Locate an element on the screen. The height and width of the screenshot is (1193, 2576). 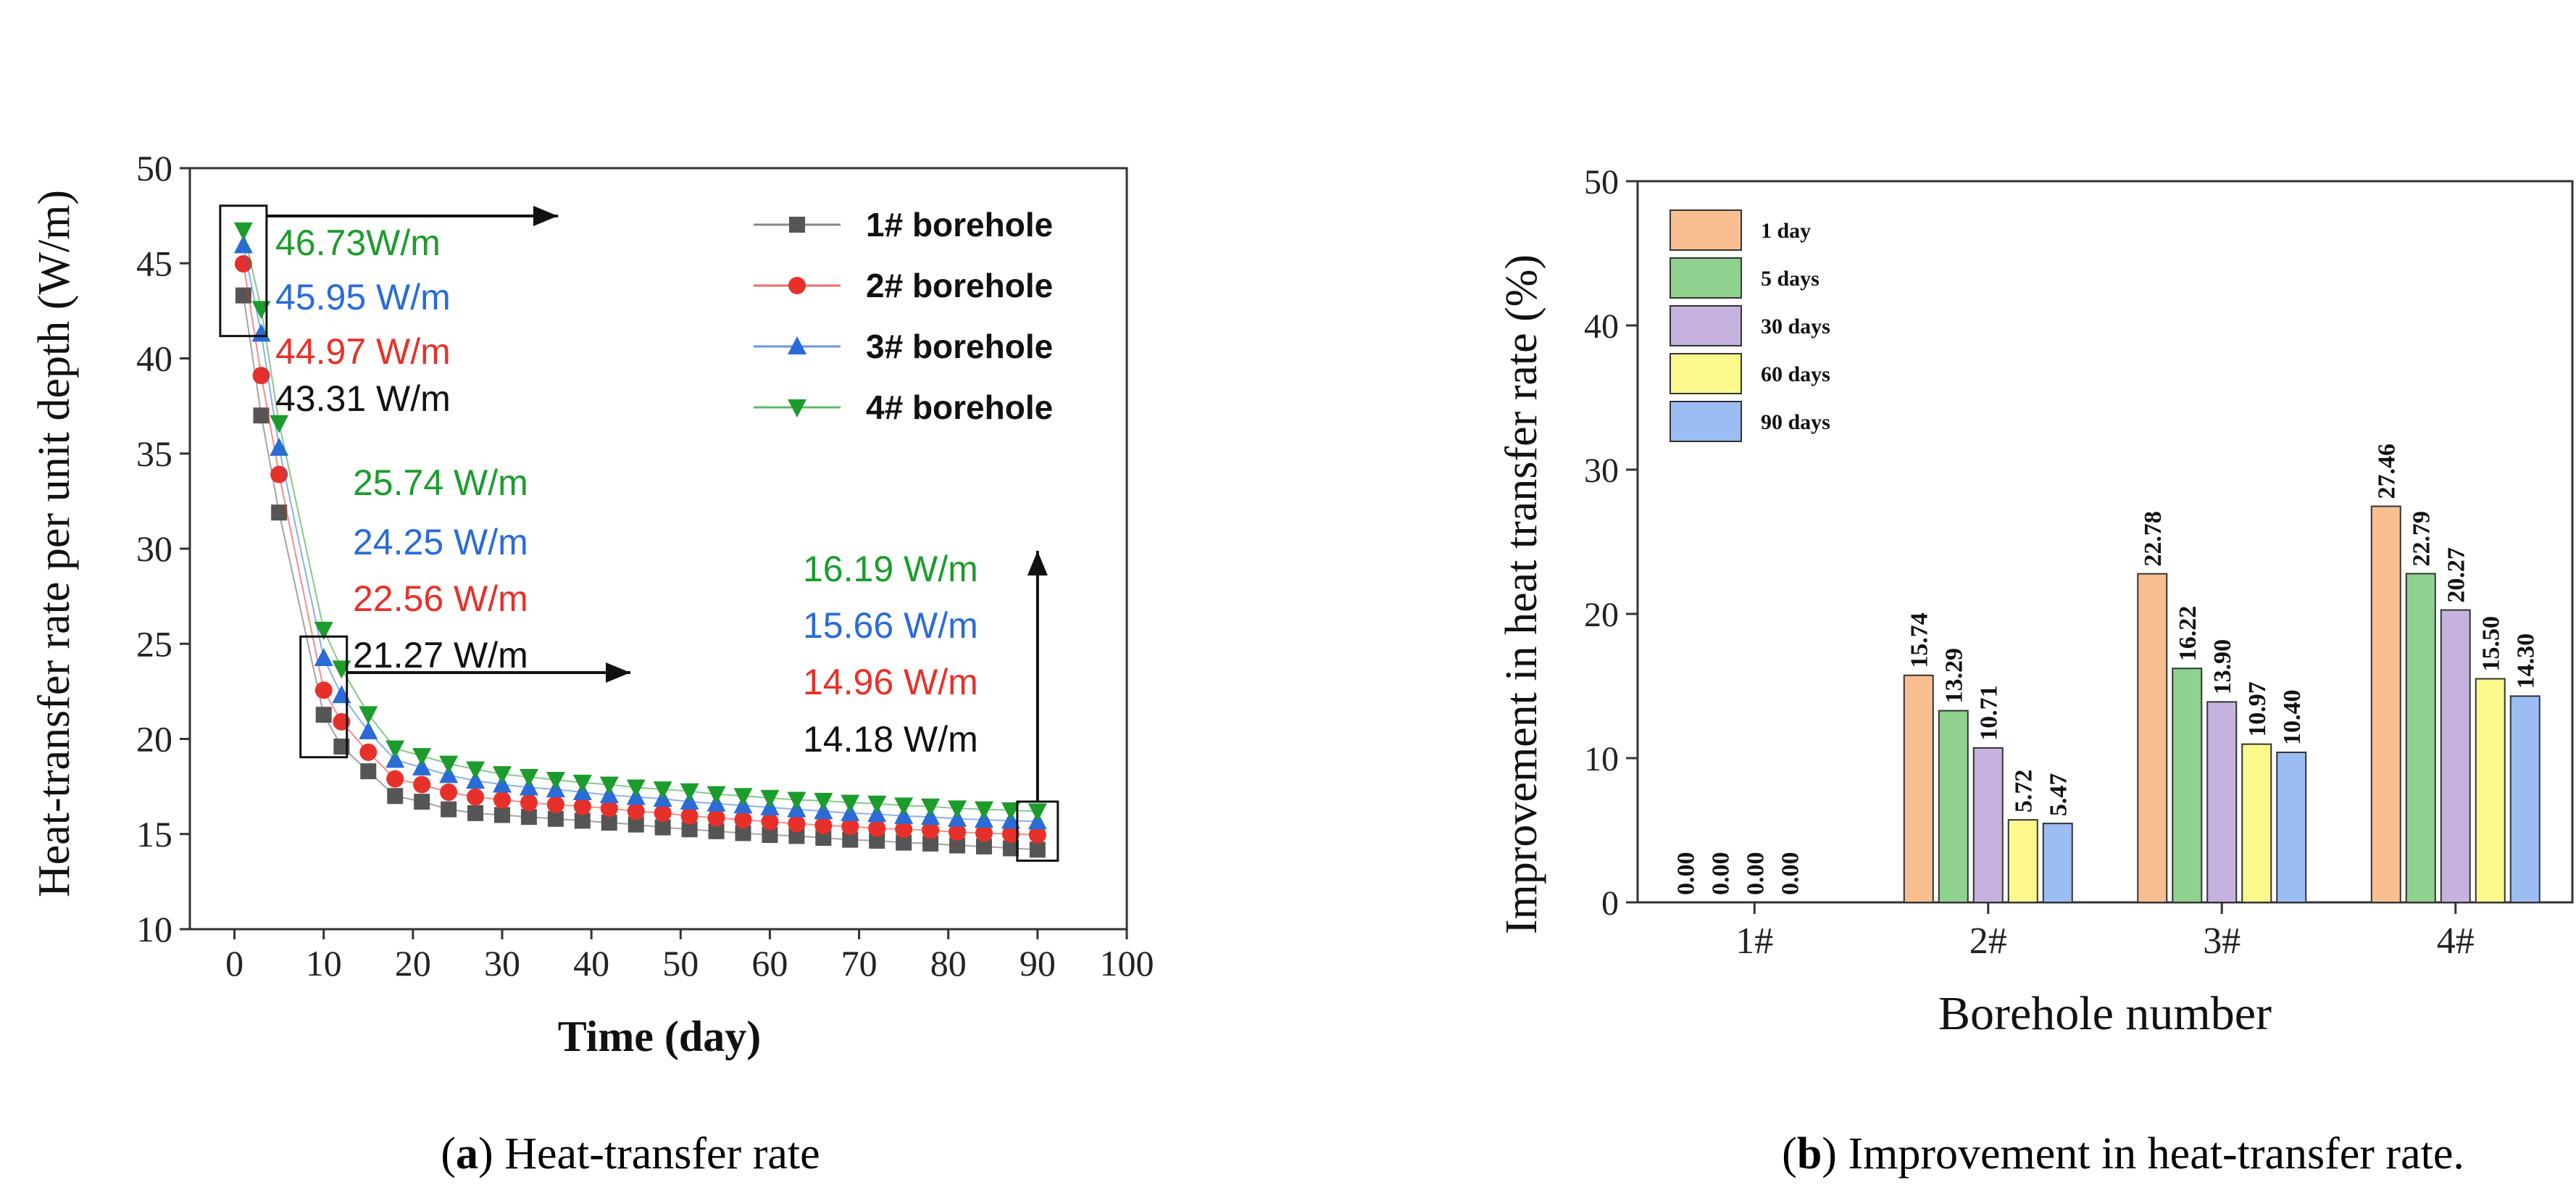
panel-a-y-tick-label: 25 is located at coordinates (154, 643).